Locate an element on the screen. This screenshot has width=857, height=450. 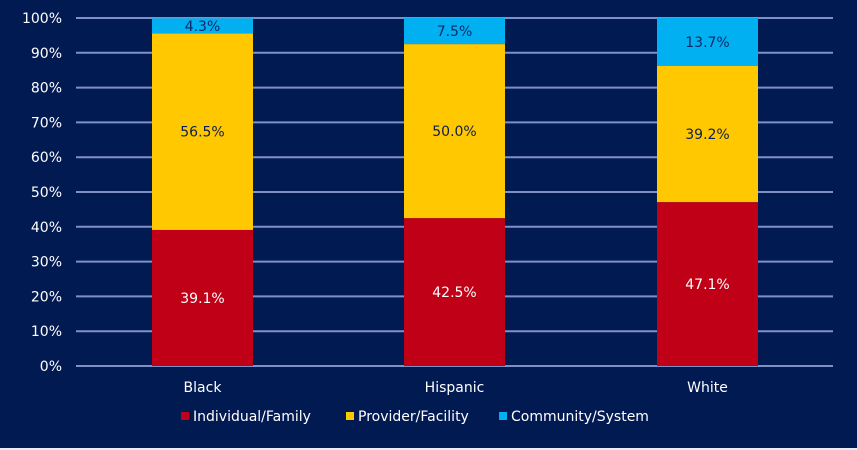
y-tick-label: 40% is located at coordinates (46, 228).